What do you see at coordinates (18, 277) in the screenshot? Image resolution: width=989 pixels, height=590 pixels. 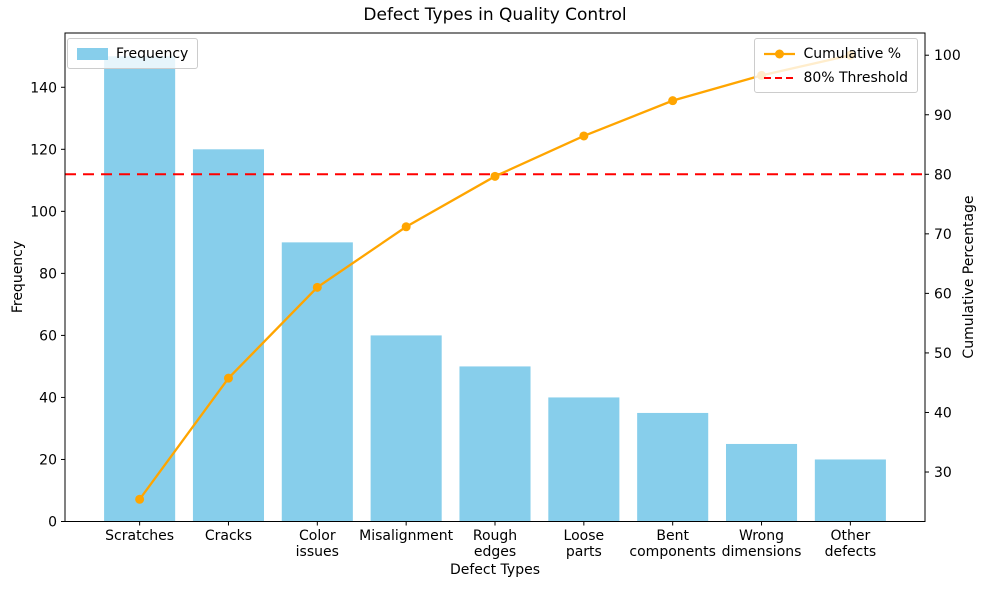 I see `left-y-axis-label: Frequency` at bounding box center [18, 277].